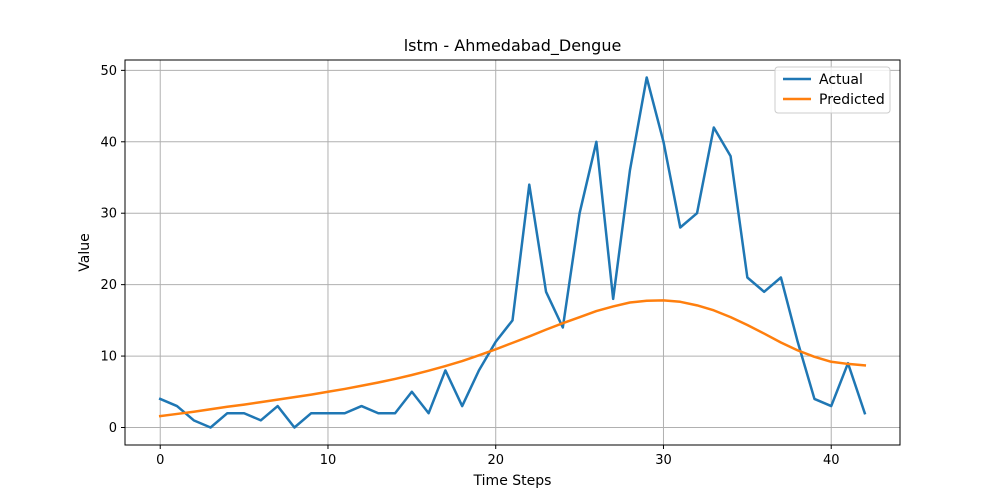 This screenshot has height=500, width=1000. I want to click on y-tick-label: 50, so click(108, 71).